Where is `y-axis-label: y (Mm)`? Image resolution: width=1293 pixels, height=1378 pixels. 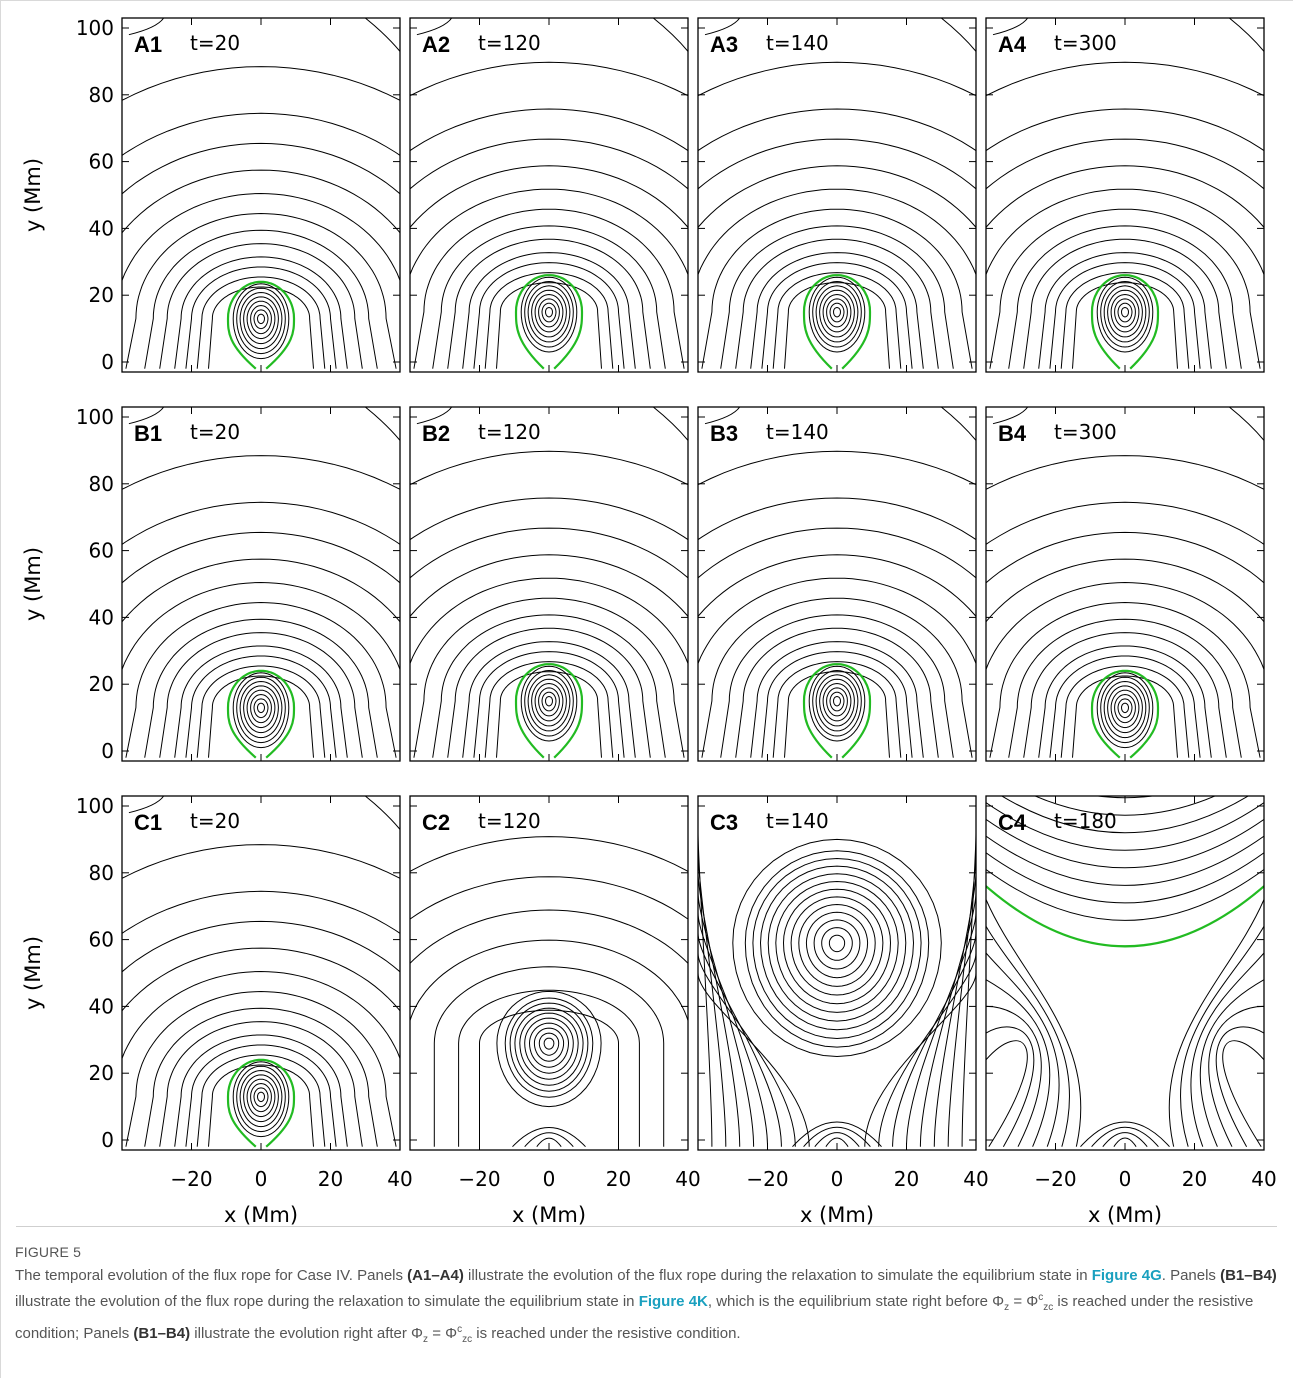 y-axis-label: y (Mm) is located at coordinates (33, 584).